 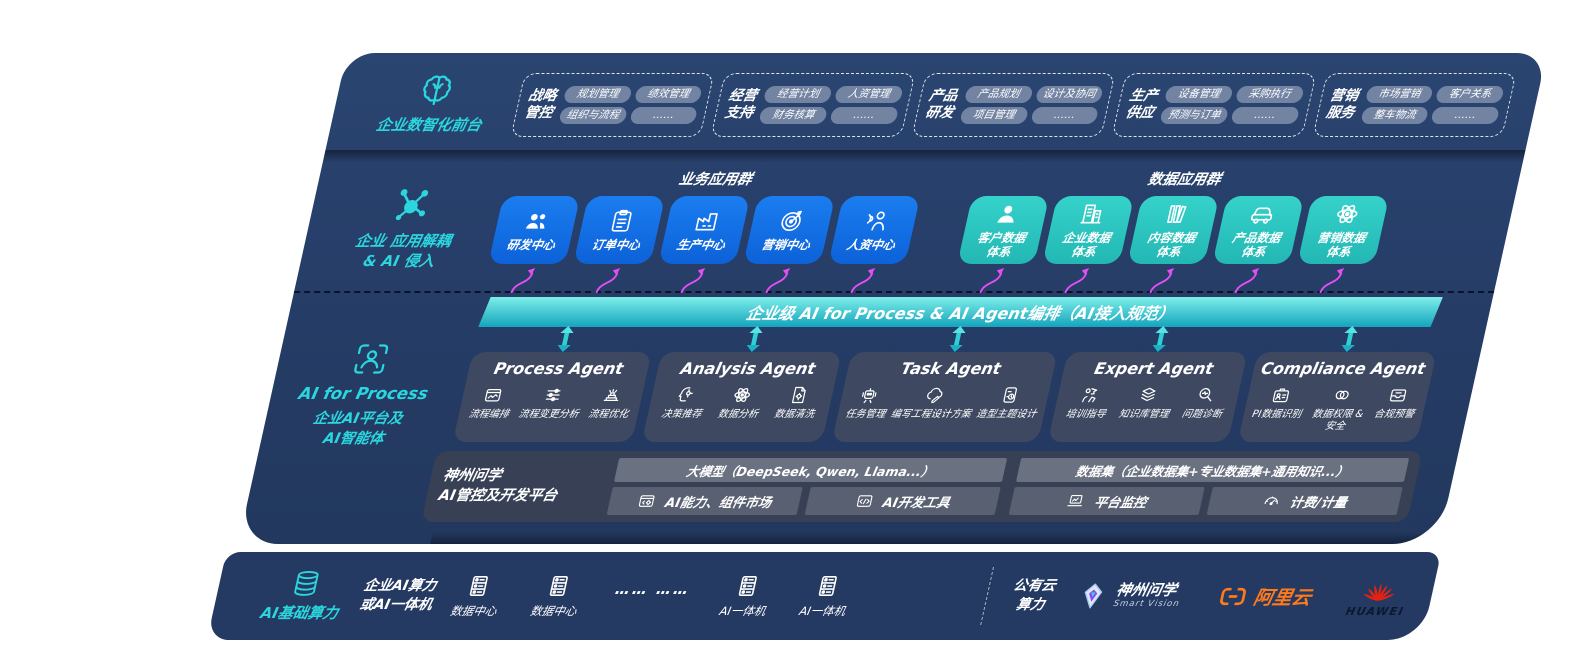 What do you see at coordinates (1205, 395) in the screenshot?
I see `diagnose-icon` at bounding box center [1205, 395].